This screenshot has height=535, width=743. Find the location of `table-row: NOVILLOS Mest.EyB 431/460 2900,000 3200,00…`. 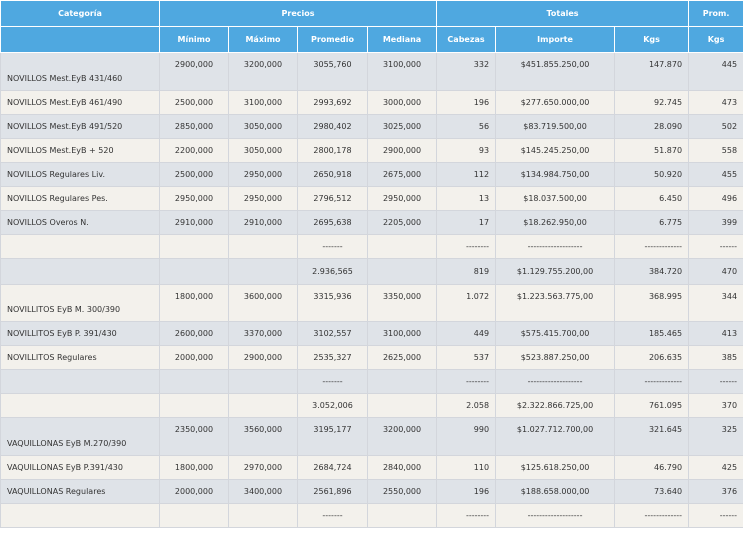

table-row: NOVILLOS Mest.EyB 431/460 2900,000 3200,00… is located at coordinates (371, 71).